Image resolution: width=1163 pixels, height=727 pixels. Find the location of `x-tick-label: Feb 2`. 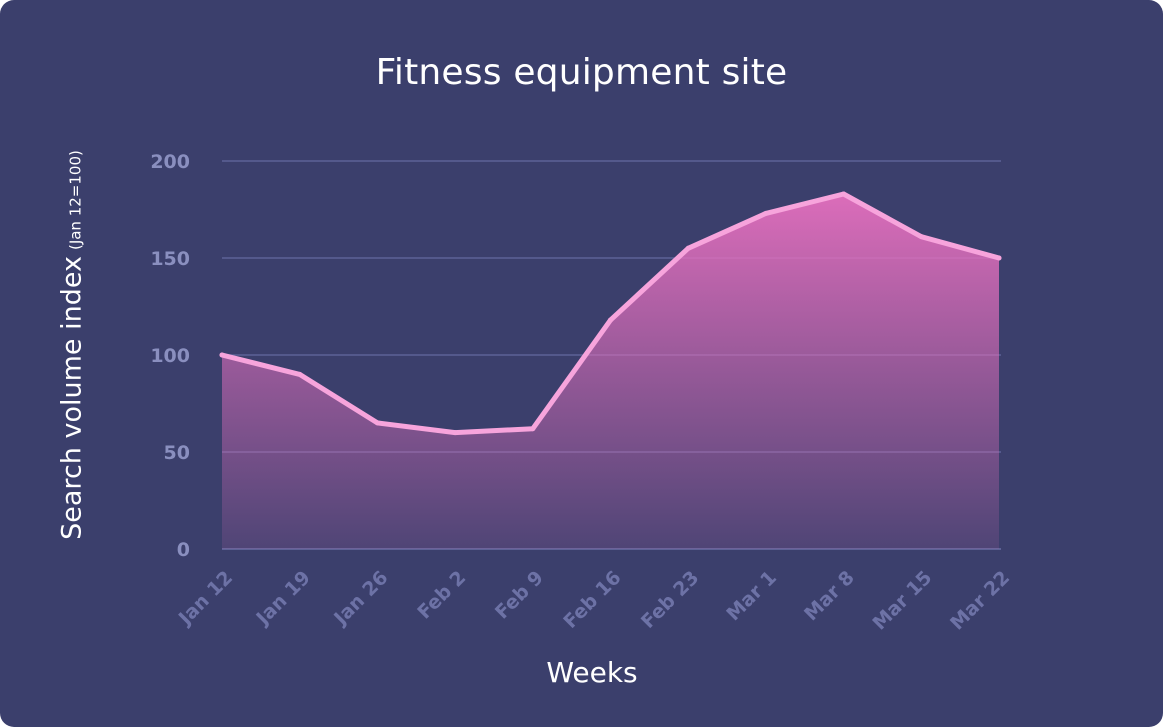

x-tick-label: Feb 2 is located at coordinates (441, 595).